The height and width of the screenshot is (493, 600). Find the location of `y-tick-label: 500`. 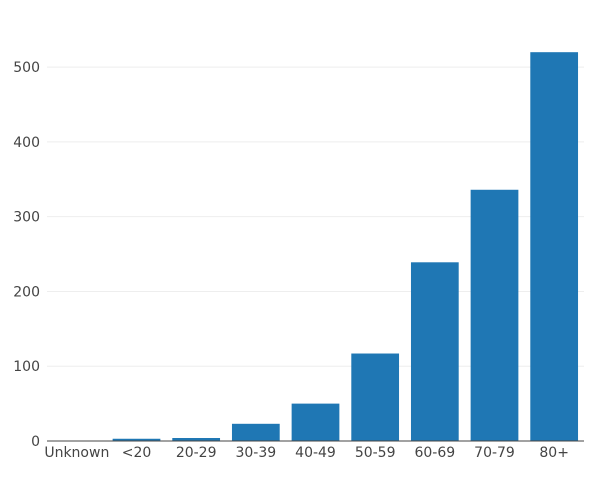

y-tick-label: 500 is located at coordinates (26, 68).